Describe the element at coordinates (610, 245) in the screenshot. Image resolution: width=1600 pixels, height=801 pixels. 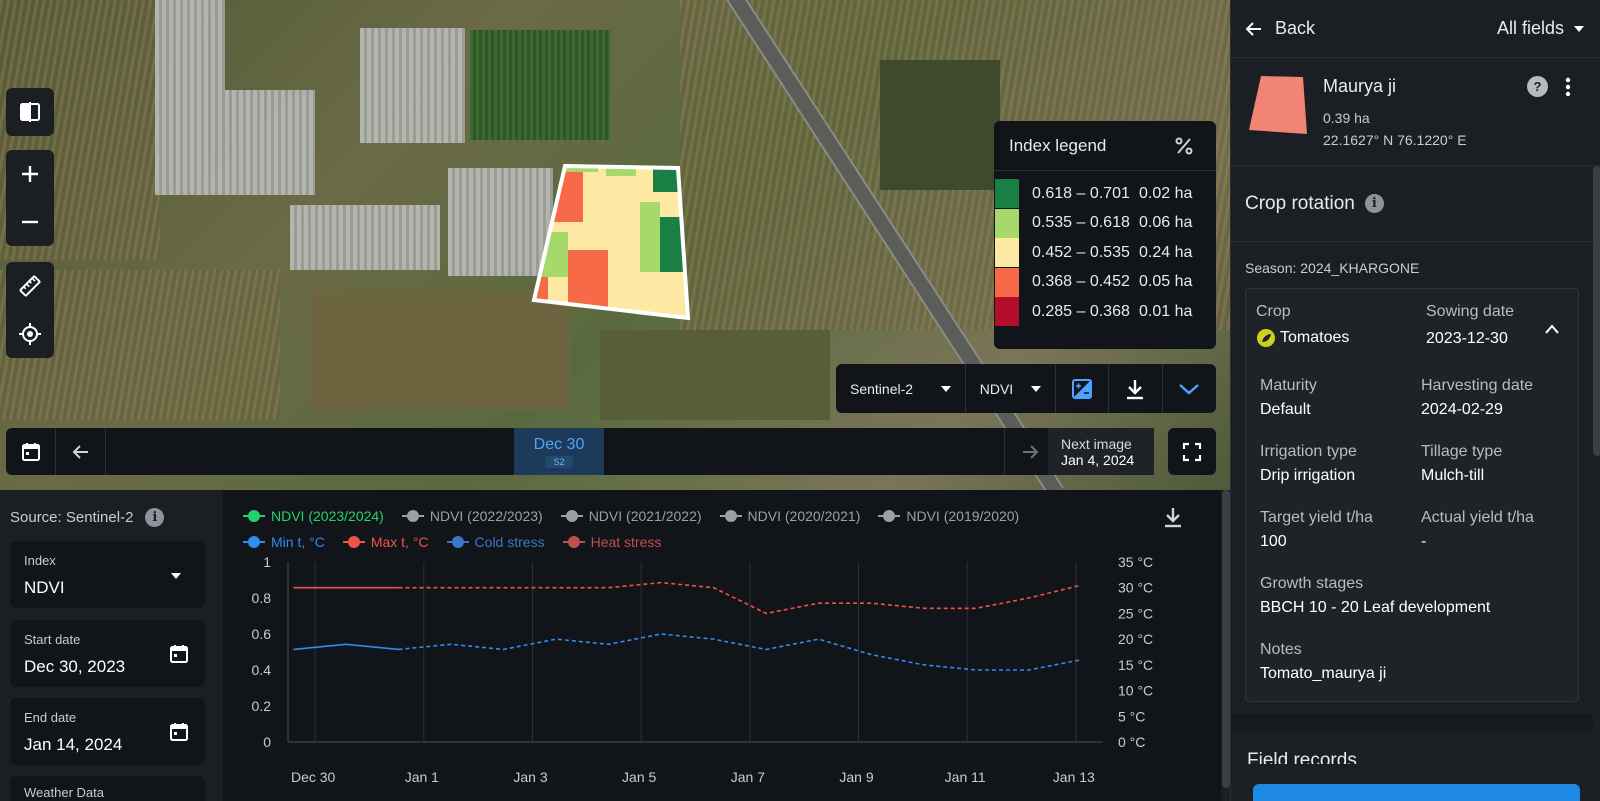
I see `field-ndvi-overlay` at that location.